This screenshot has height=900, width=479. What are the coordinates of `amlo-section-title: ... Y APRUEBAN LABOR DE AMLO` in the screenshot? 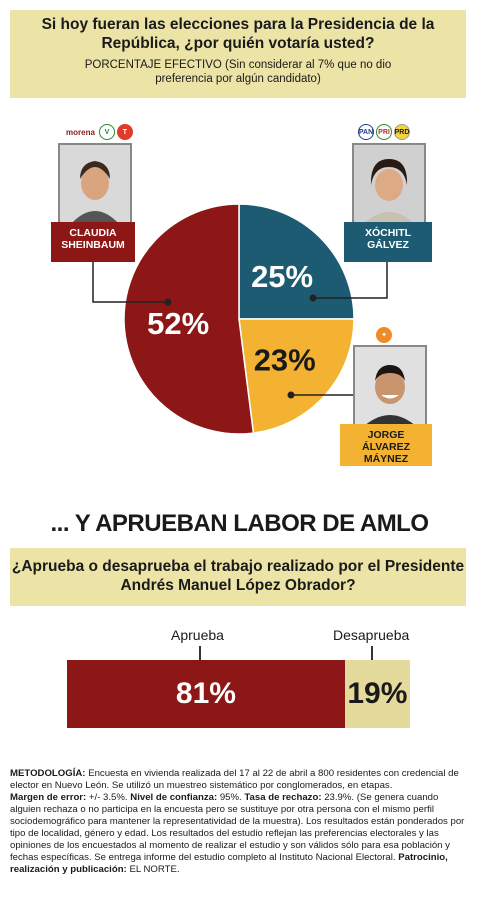 It's located at (239, 523).